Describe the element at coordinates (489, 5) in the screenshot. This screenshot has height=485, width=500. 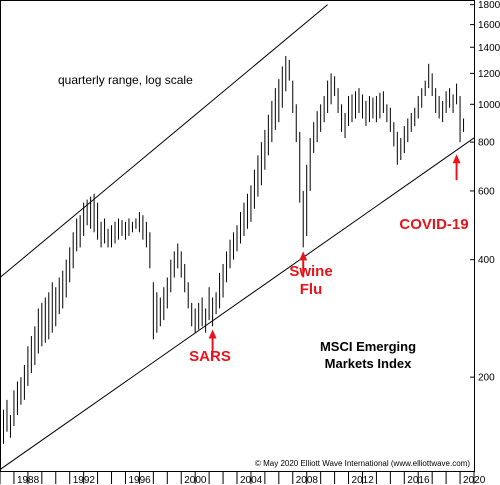
I see `y-tick-label-8: 1800` at that location.